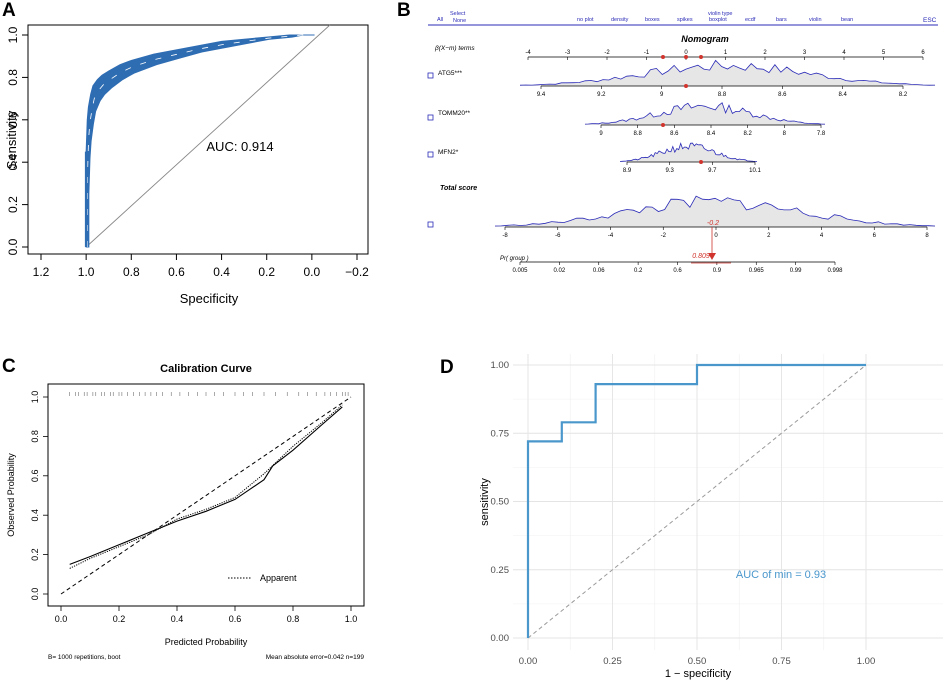 This screenshot has height=685, width=950. What do you see at coordinates (727, 72) in the screenshot?
I see `density-atg5-outline` at bounding box center [727, 72].